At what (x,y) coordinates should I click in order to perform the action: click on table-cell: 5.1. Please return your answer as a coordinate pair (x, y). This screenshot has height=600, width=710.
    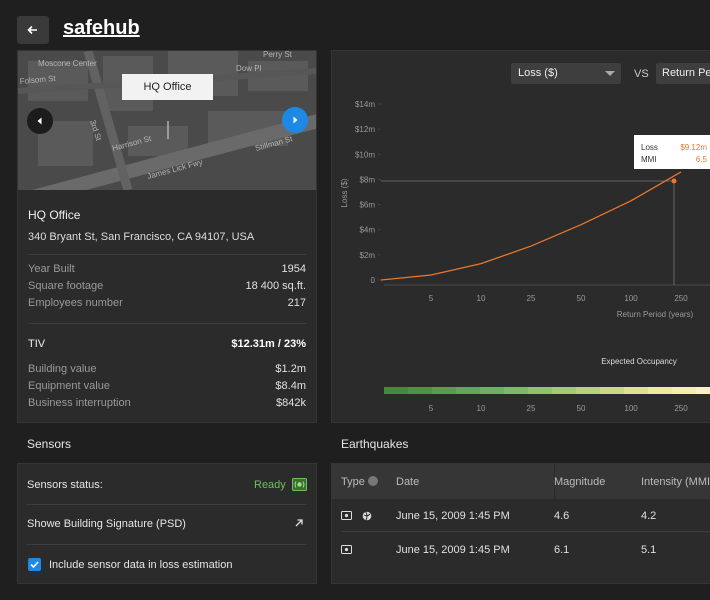
    Looking at the image, I should click on (649, 550).